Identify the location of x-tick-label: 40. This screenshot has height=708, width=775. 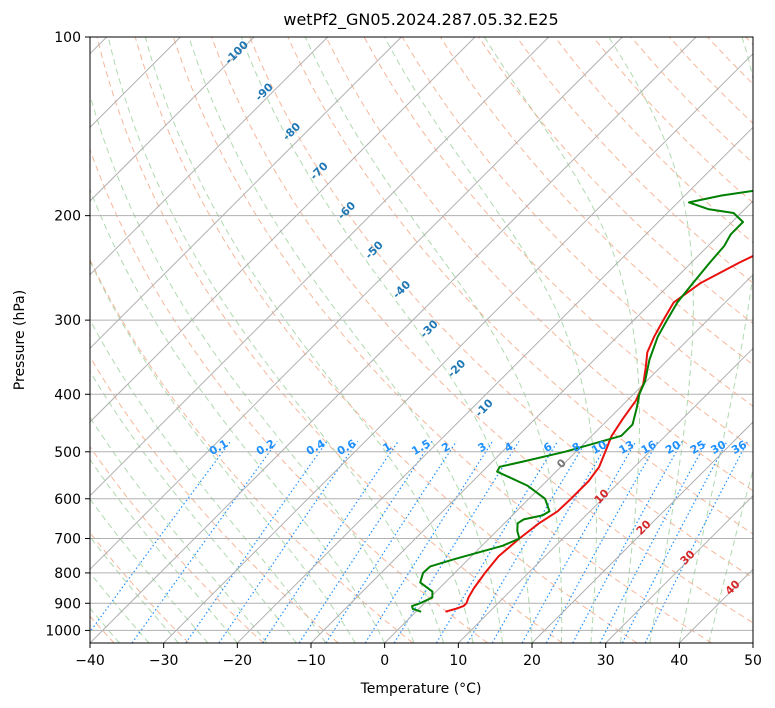
(679, 661).